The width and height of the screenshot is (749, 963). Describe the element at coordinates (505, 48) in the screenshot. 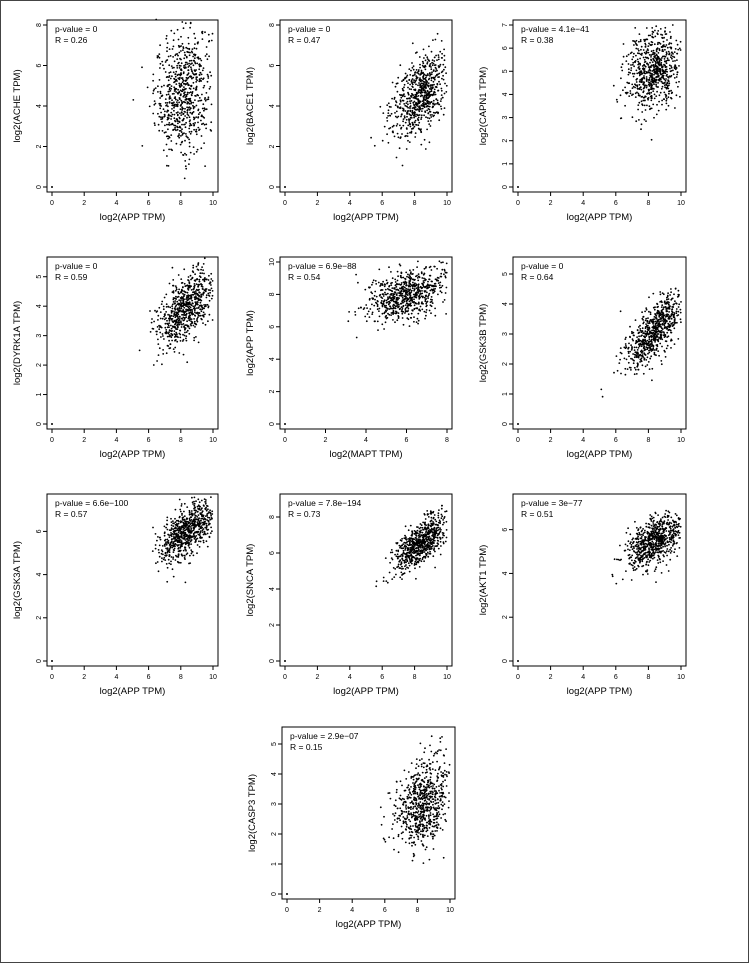

I see `y-tick-label: 6` at that location.